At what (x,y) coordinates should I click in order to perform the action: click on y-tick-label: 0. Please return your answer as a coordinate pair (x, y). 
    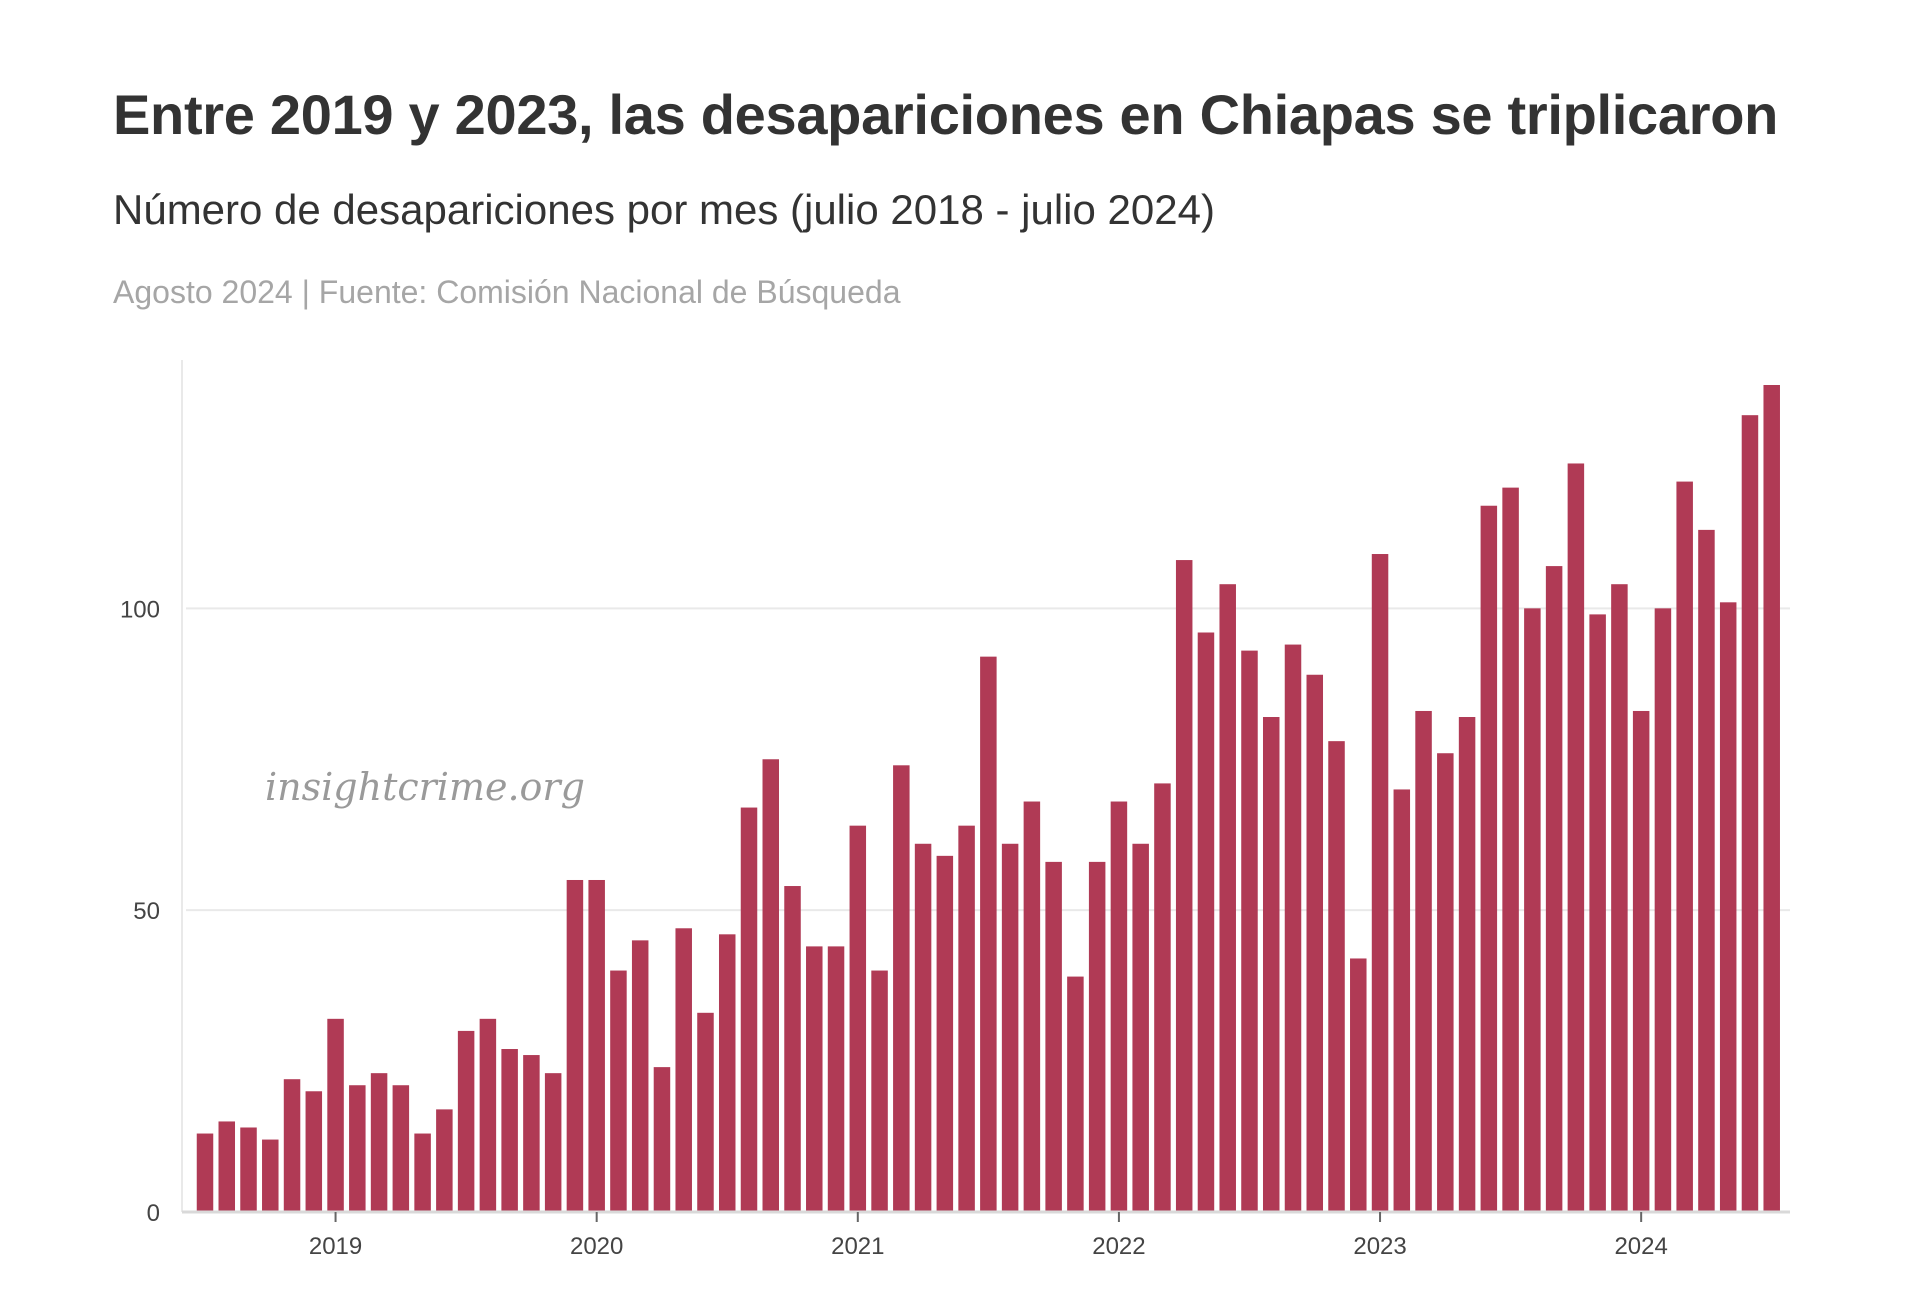
    Looking at the image, I should click on (153, 1213).